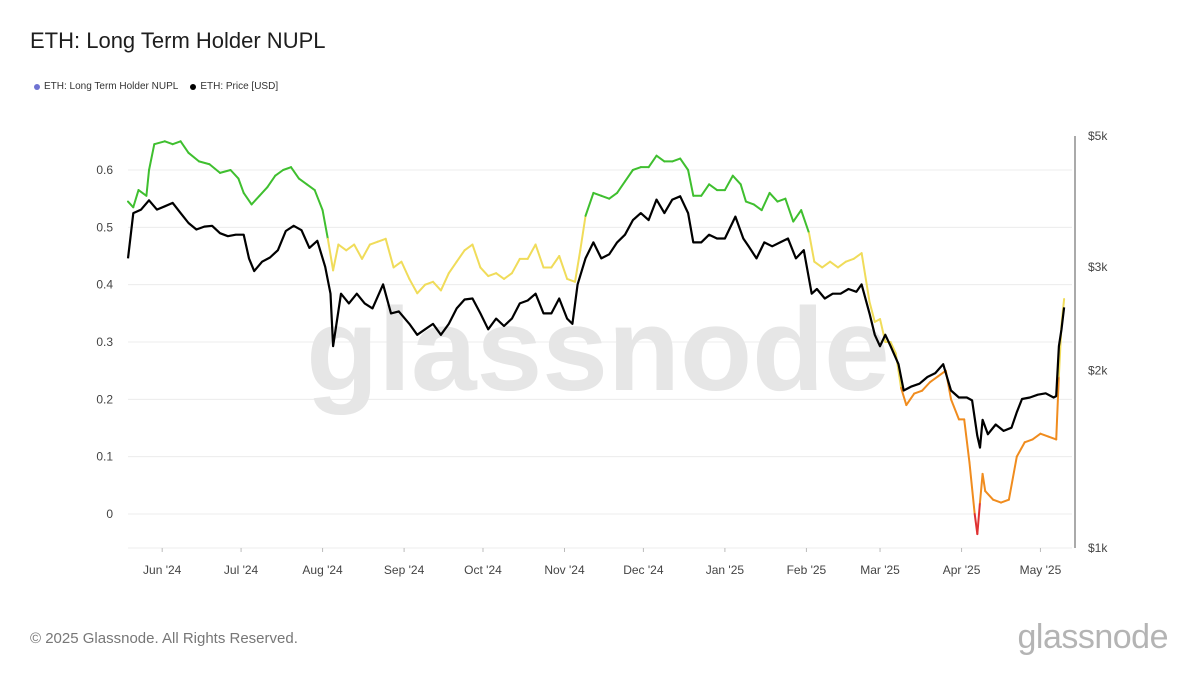 This screenshot has width=1200, height=675. Describe the element at coordinates (880, 570) in the screenshot. I see `x-tick-label: Mar '25` at that location.